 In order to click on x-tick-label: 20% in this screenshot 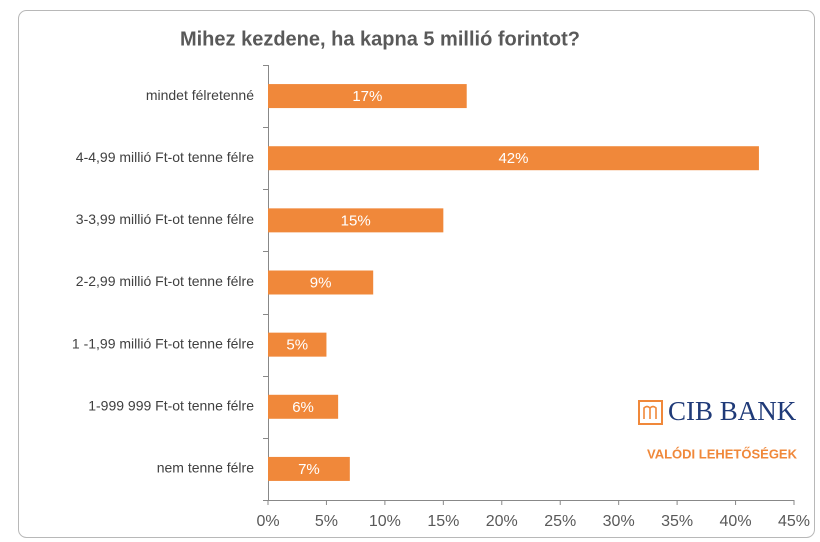, I will do `click(502, 521)`.